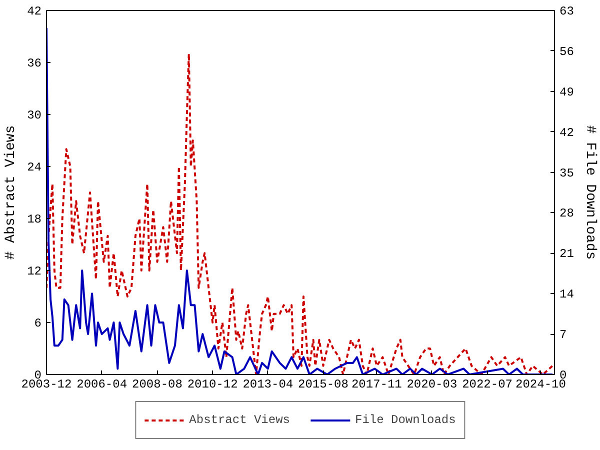 This screenshot has width=600, height=450. I want to click on x-tick-label: 2022-07, so click(487, 385).